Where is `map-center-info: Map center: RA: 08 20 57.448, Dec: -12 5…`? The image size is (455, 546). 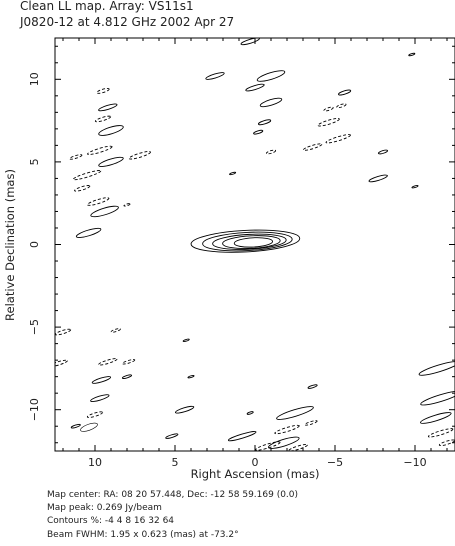 map-center-info: Map center: RA: 08 20 57.448, Dec: -12 5… is located at coordinates (172, 495).